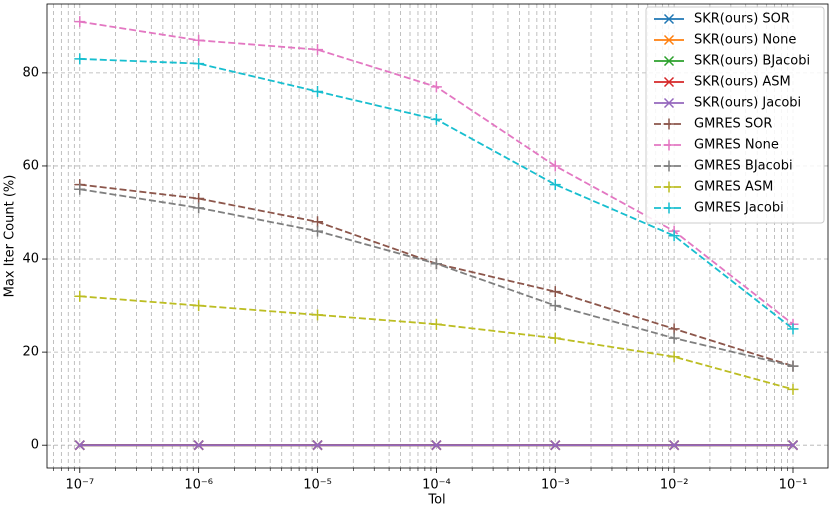 The image size is (830, 514). What do you see at coordinates (736, 145) in the screenshot?
I see `legend-label: GMRES None` at bounding box center [736, 145].